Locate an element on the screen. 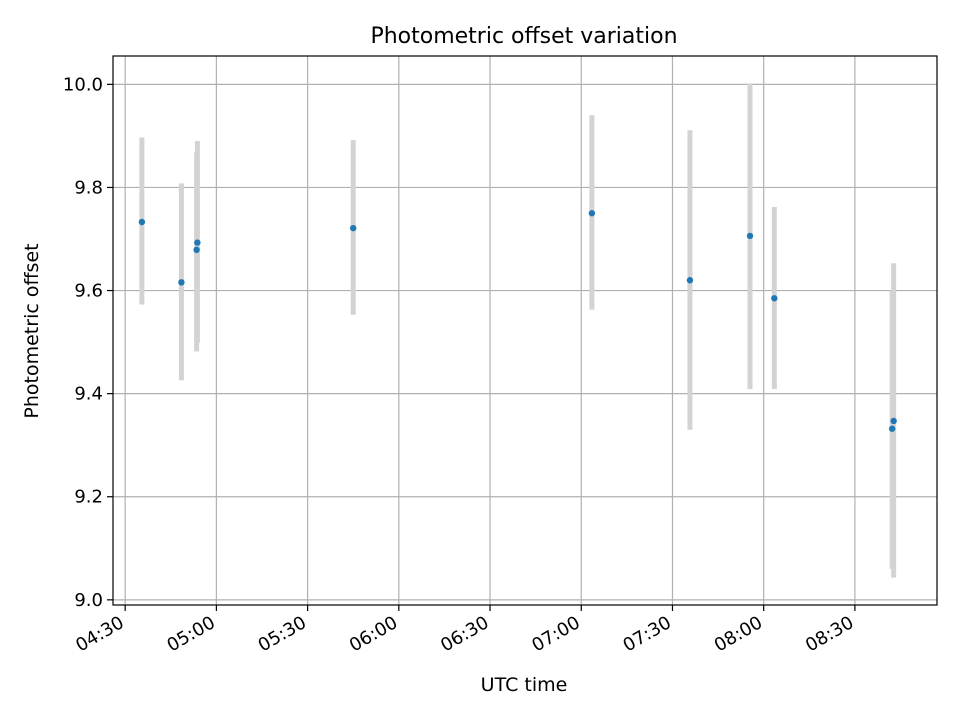  x-tick-label: 04:30 is located at coordinates (99, 634).